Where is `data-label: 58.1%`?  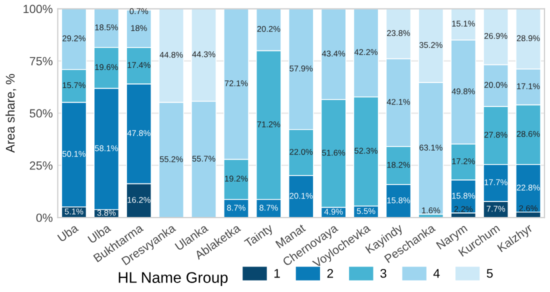 data-label: 58.1% is located at coordinates (106, 148).